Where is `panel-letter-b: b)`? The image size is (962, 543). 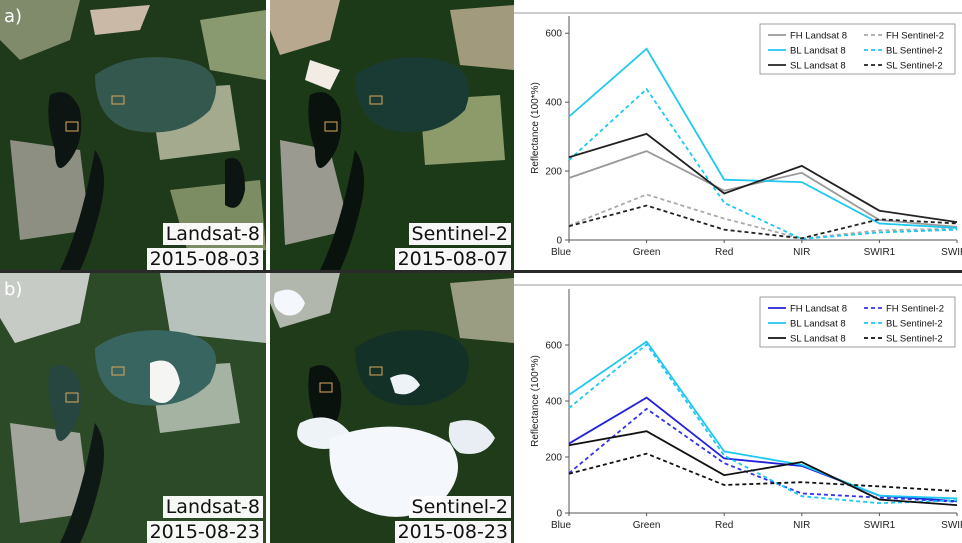 panel-letter-b: b) is located at coordinates (13, 289).